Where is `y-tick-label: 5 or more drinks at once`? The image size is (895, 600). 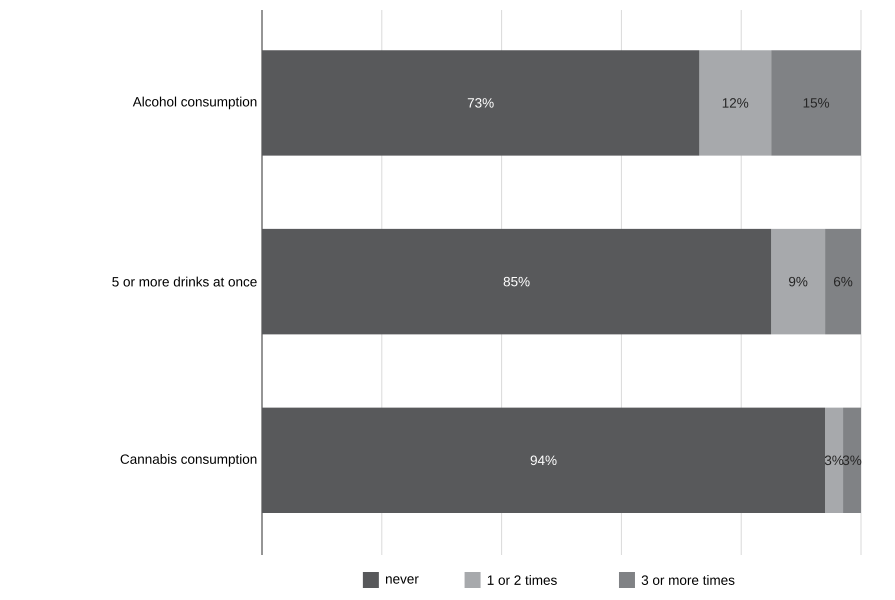 y-tick-label: 5 or more drinks at once is located at coordinates (184, 281).